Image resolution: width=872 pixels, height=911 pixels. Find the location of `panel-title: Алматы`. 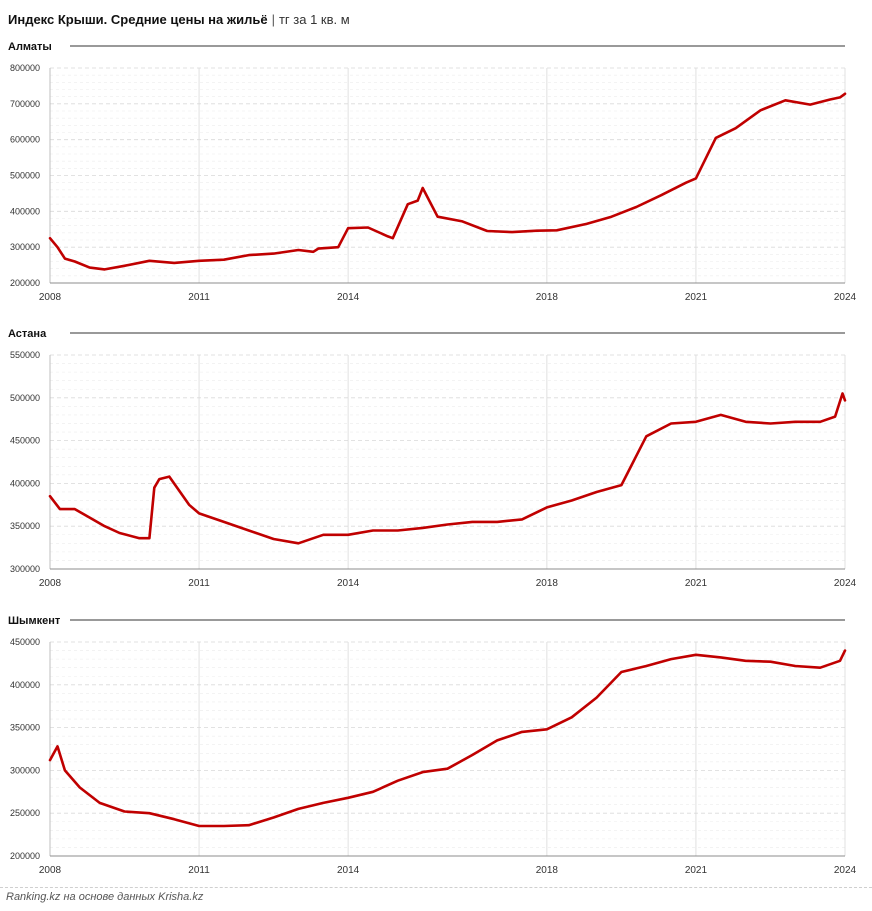

panel-title: Алматы is located at coordinates (30, 47).